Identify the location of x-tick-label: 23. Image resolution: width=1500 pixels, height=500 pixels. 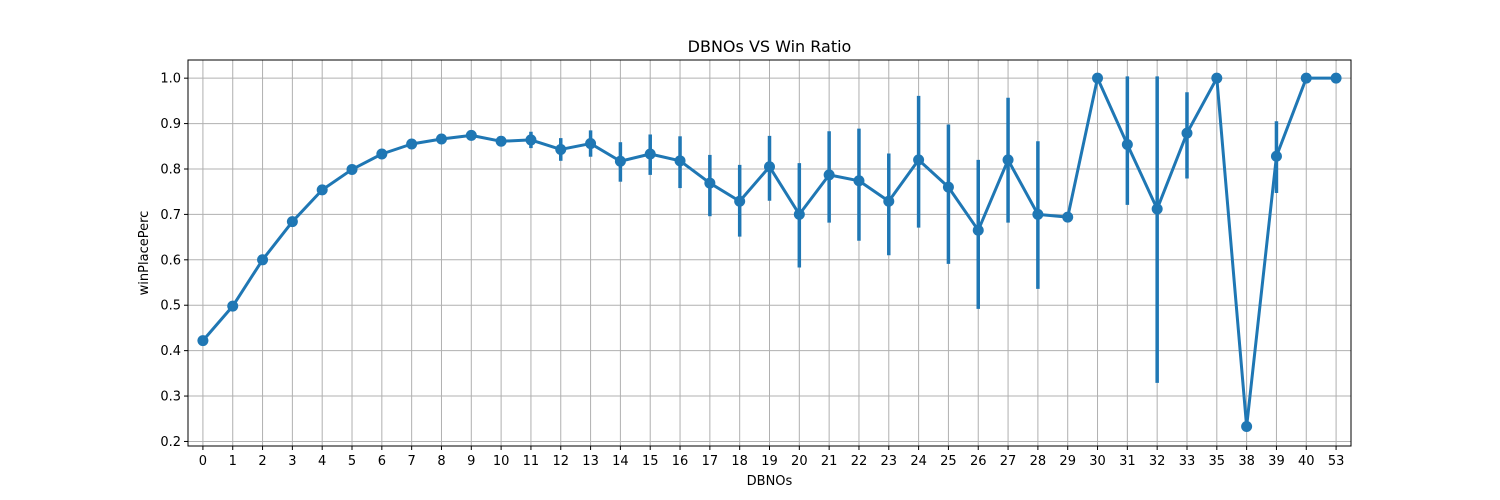
(889, 461).